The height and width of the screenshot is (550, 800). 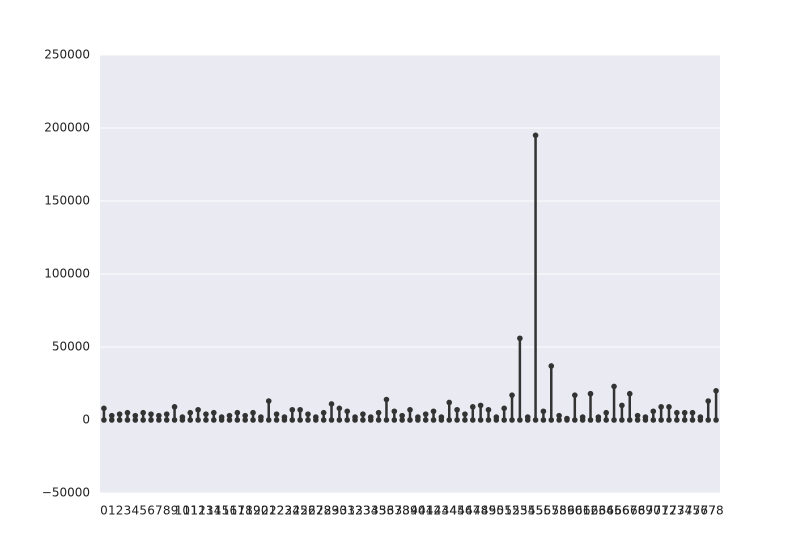 I want to click on y-tick-label: −50000, so click(x=66, y=493).